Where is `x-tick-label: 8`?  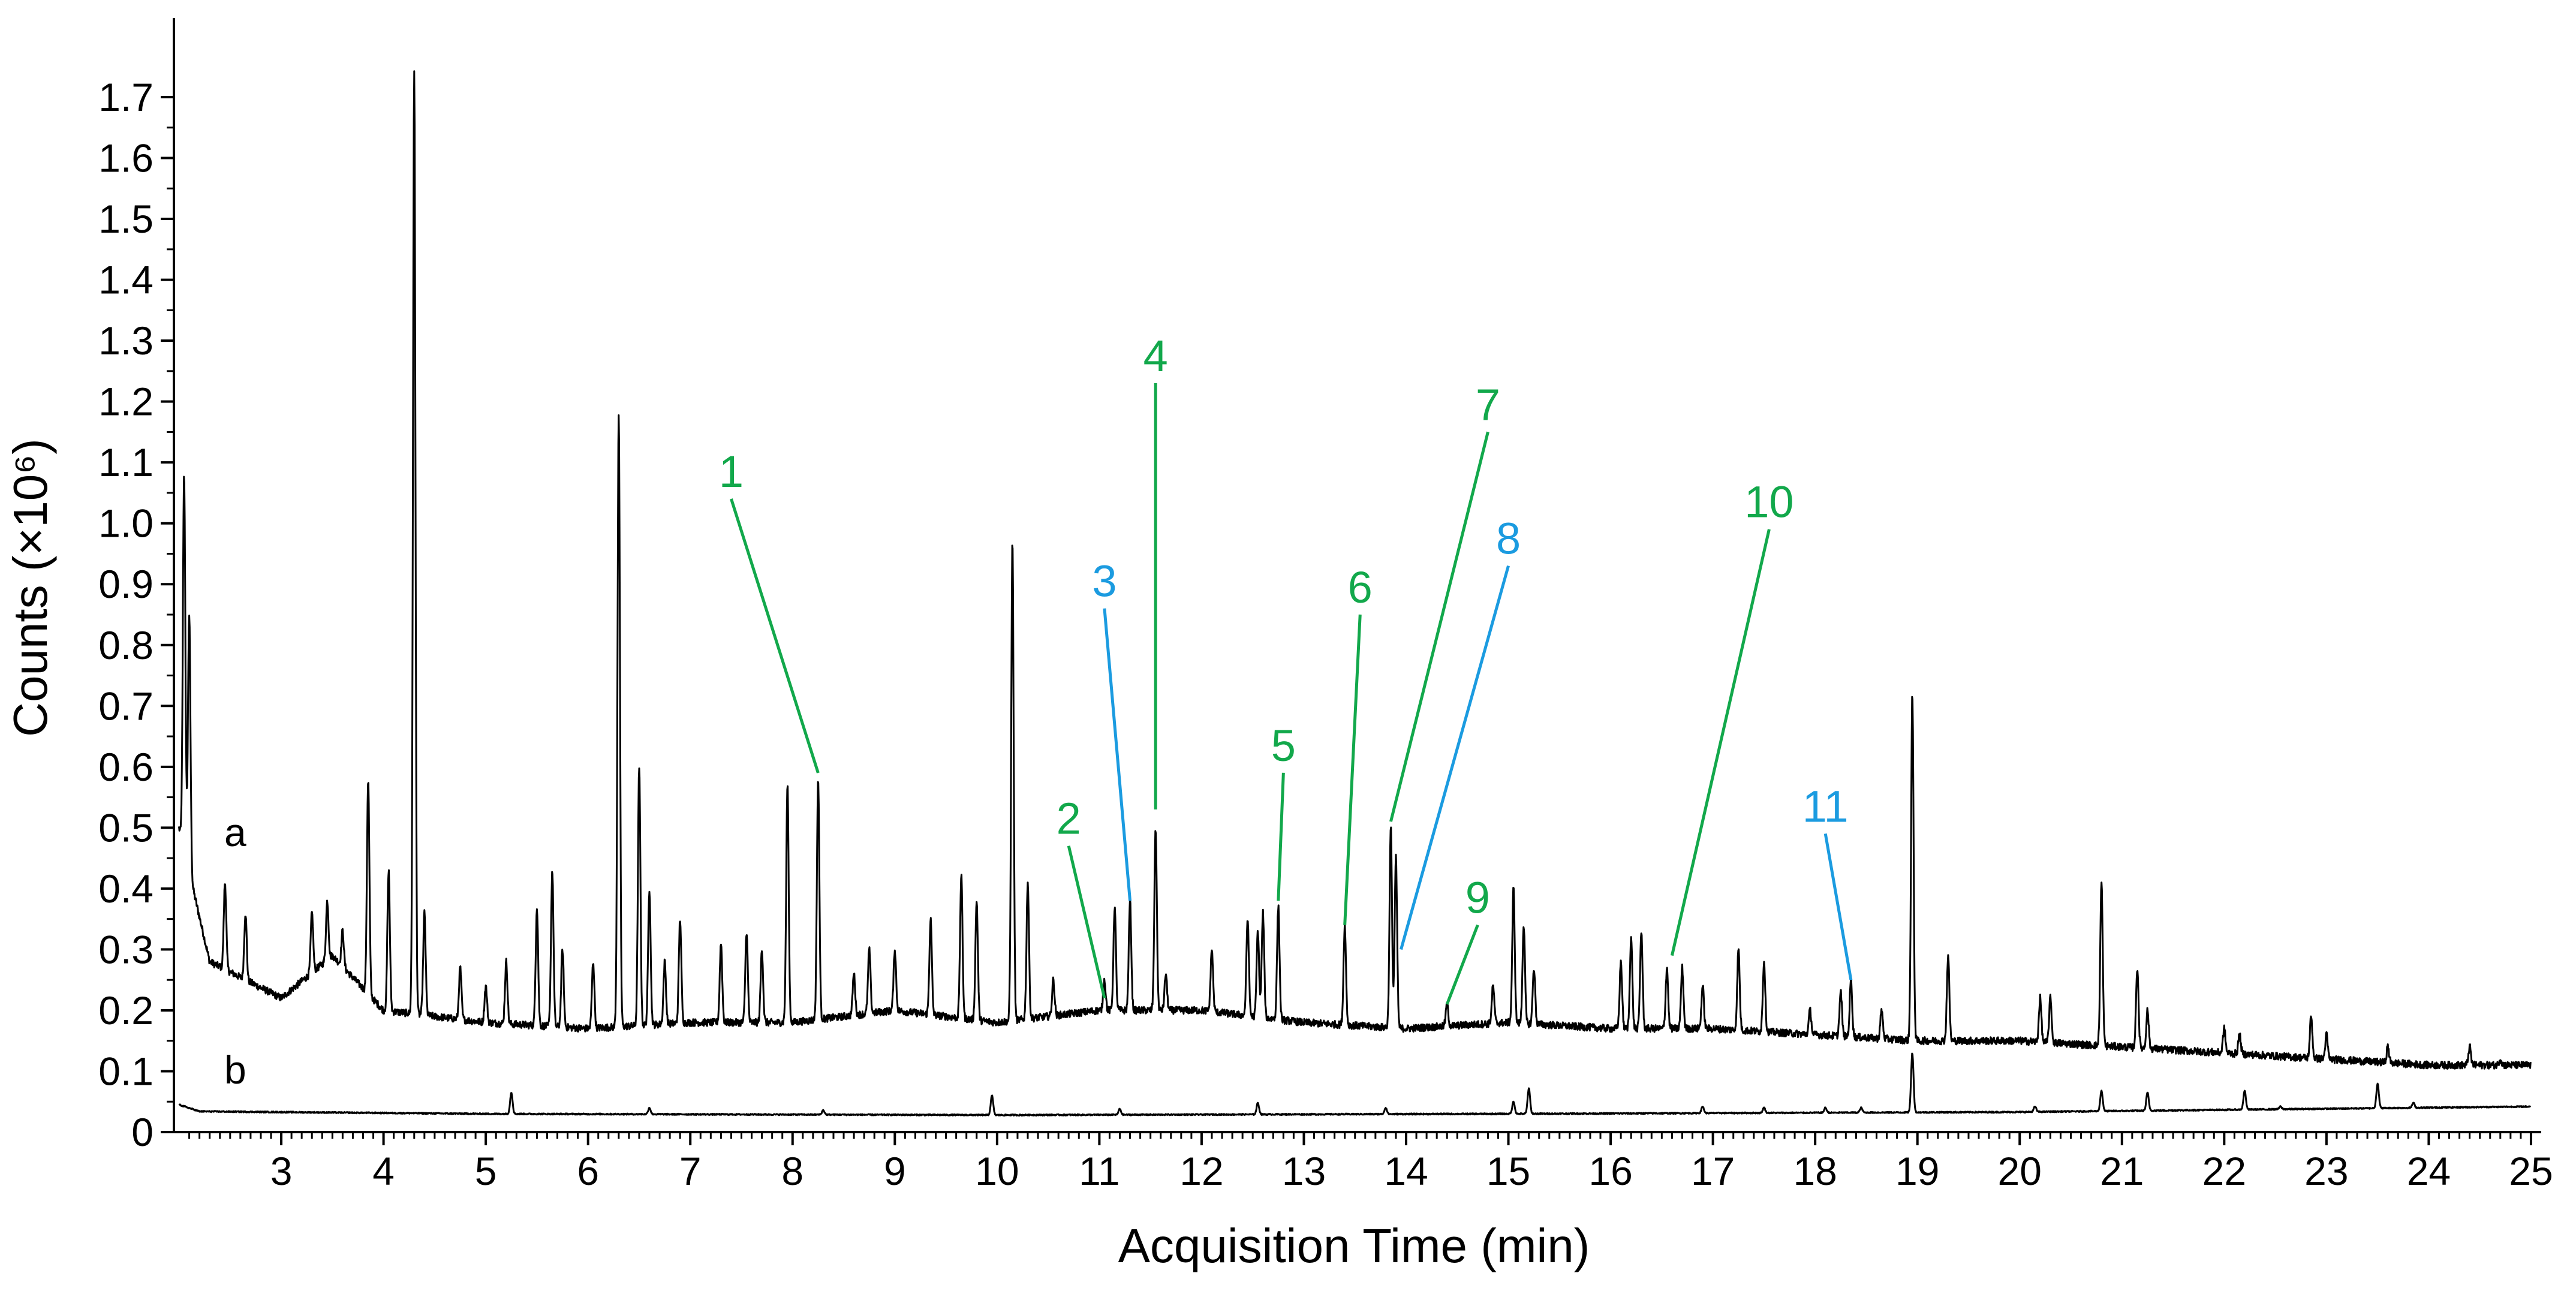
x-tick-label: 8 is located at coordinates (793, 1171).